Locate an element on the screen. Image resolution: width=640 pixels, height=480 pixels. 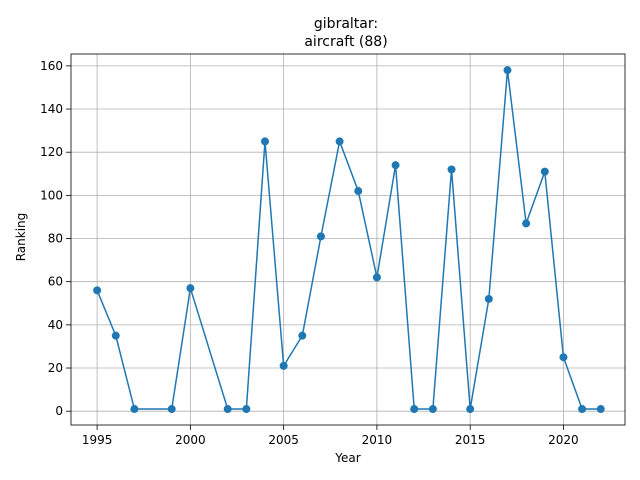
y-tick-label: 120 is located at coordinates (51, 152).